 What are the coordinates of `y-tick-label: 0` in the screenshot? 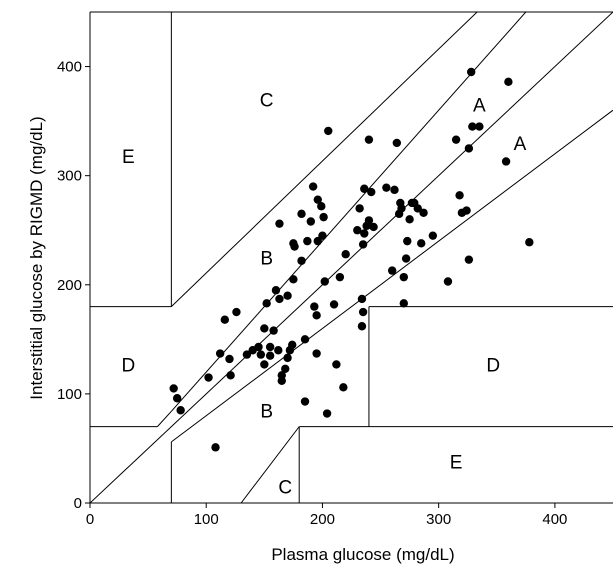 It's located at (78, 503).